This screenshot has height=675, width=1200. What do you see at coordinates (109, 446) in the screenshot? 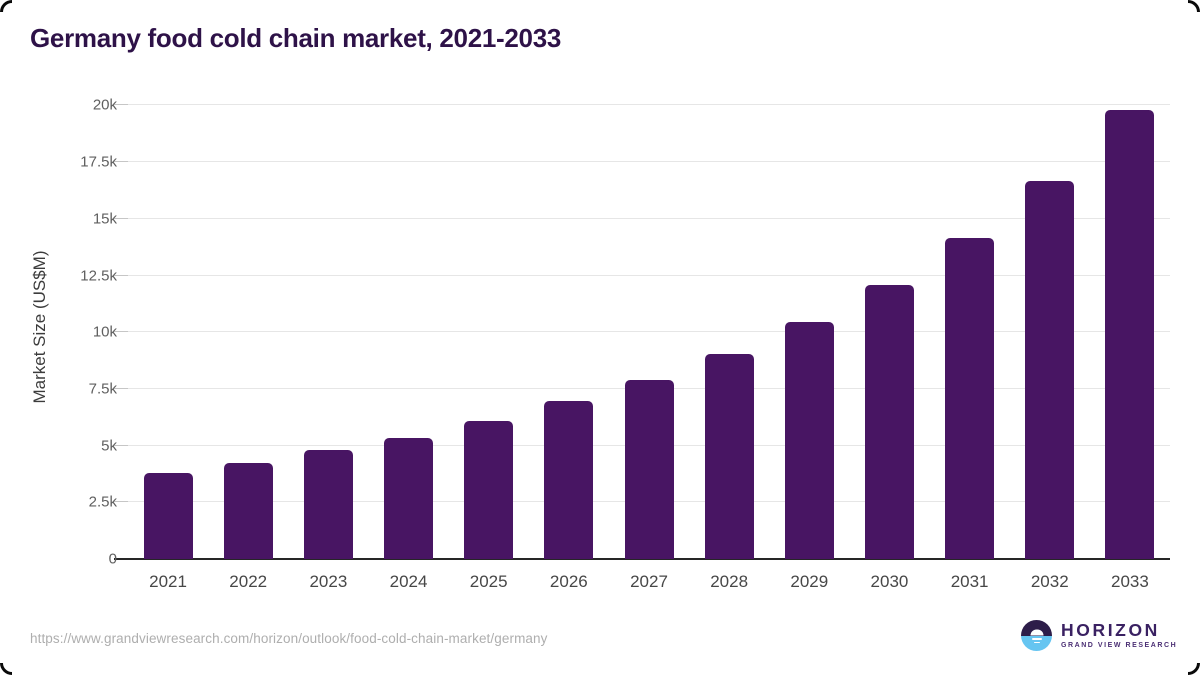
I see `y-tick-label: 5k` at bounding box center [109, 446].